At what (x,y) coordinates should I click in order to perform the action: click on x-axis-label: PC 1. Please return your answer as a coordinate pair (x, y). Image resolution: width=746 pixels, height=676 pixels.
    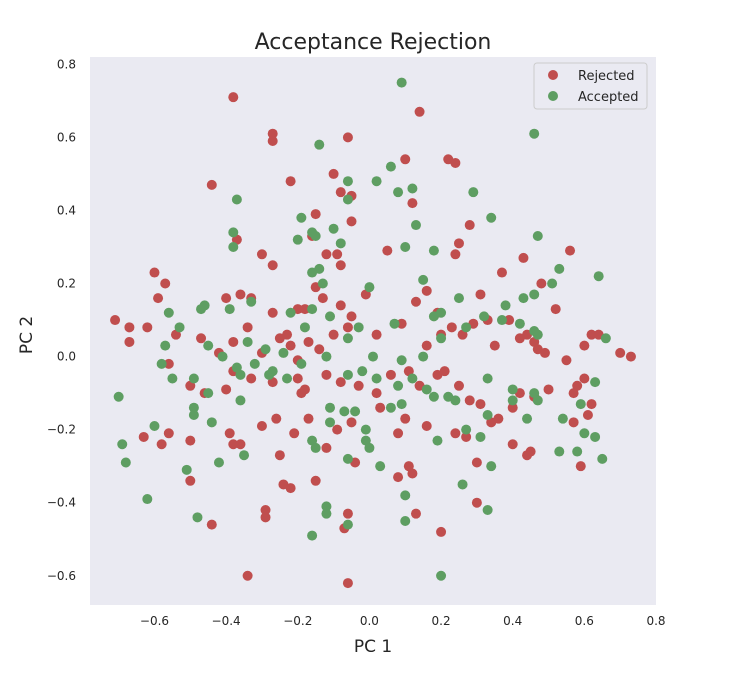
    Looking at the image, I should click on (373, 647).